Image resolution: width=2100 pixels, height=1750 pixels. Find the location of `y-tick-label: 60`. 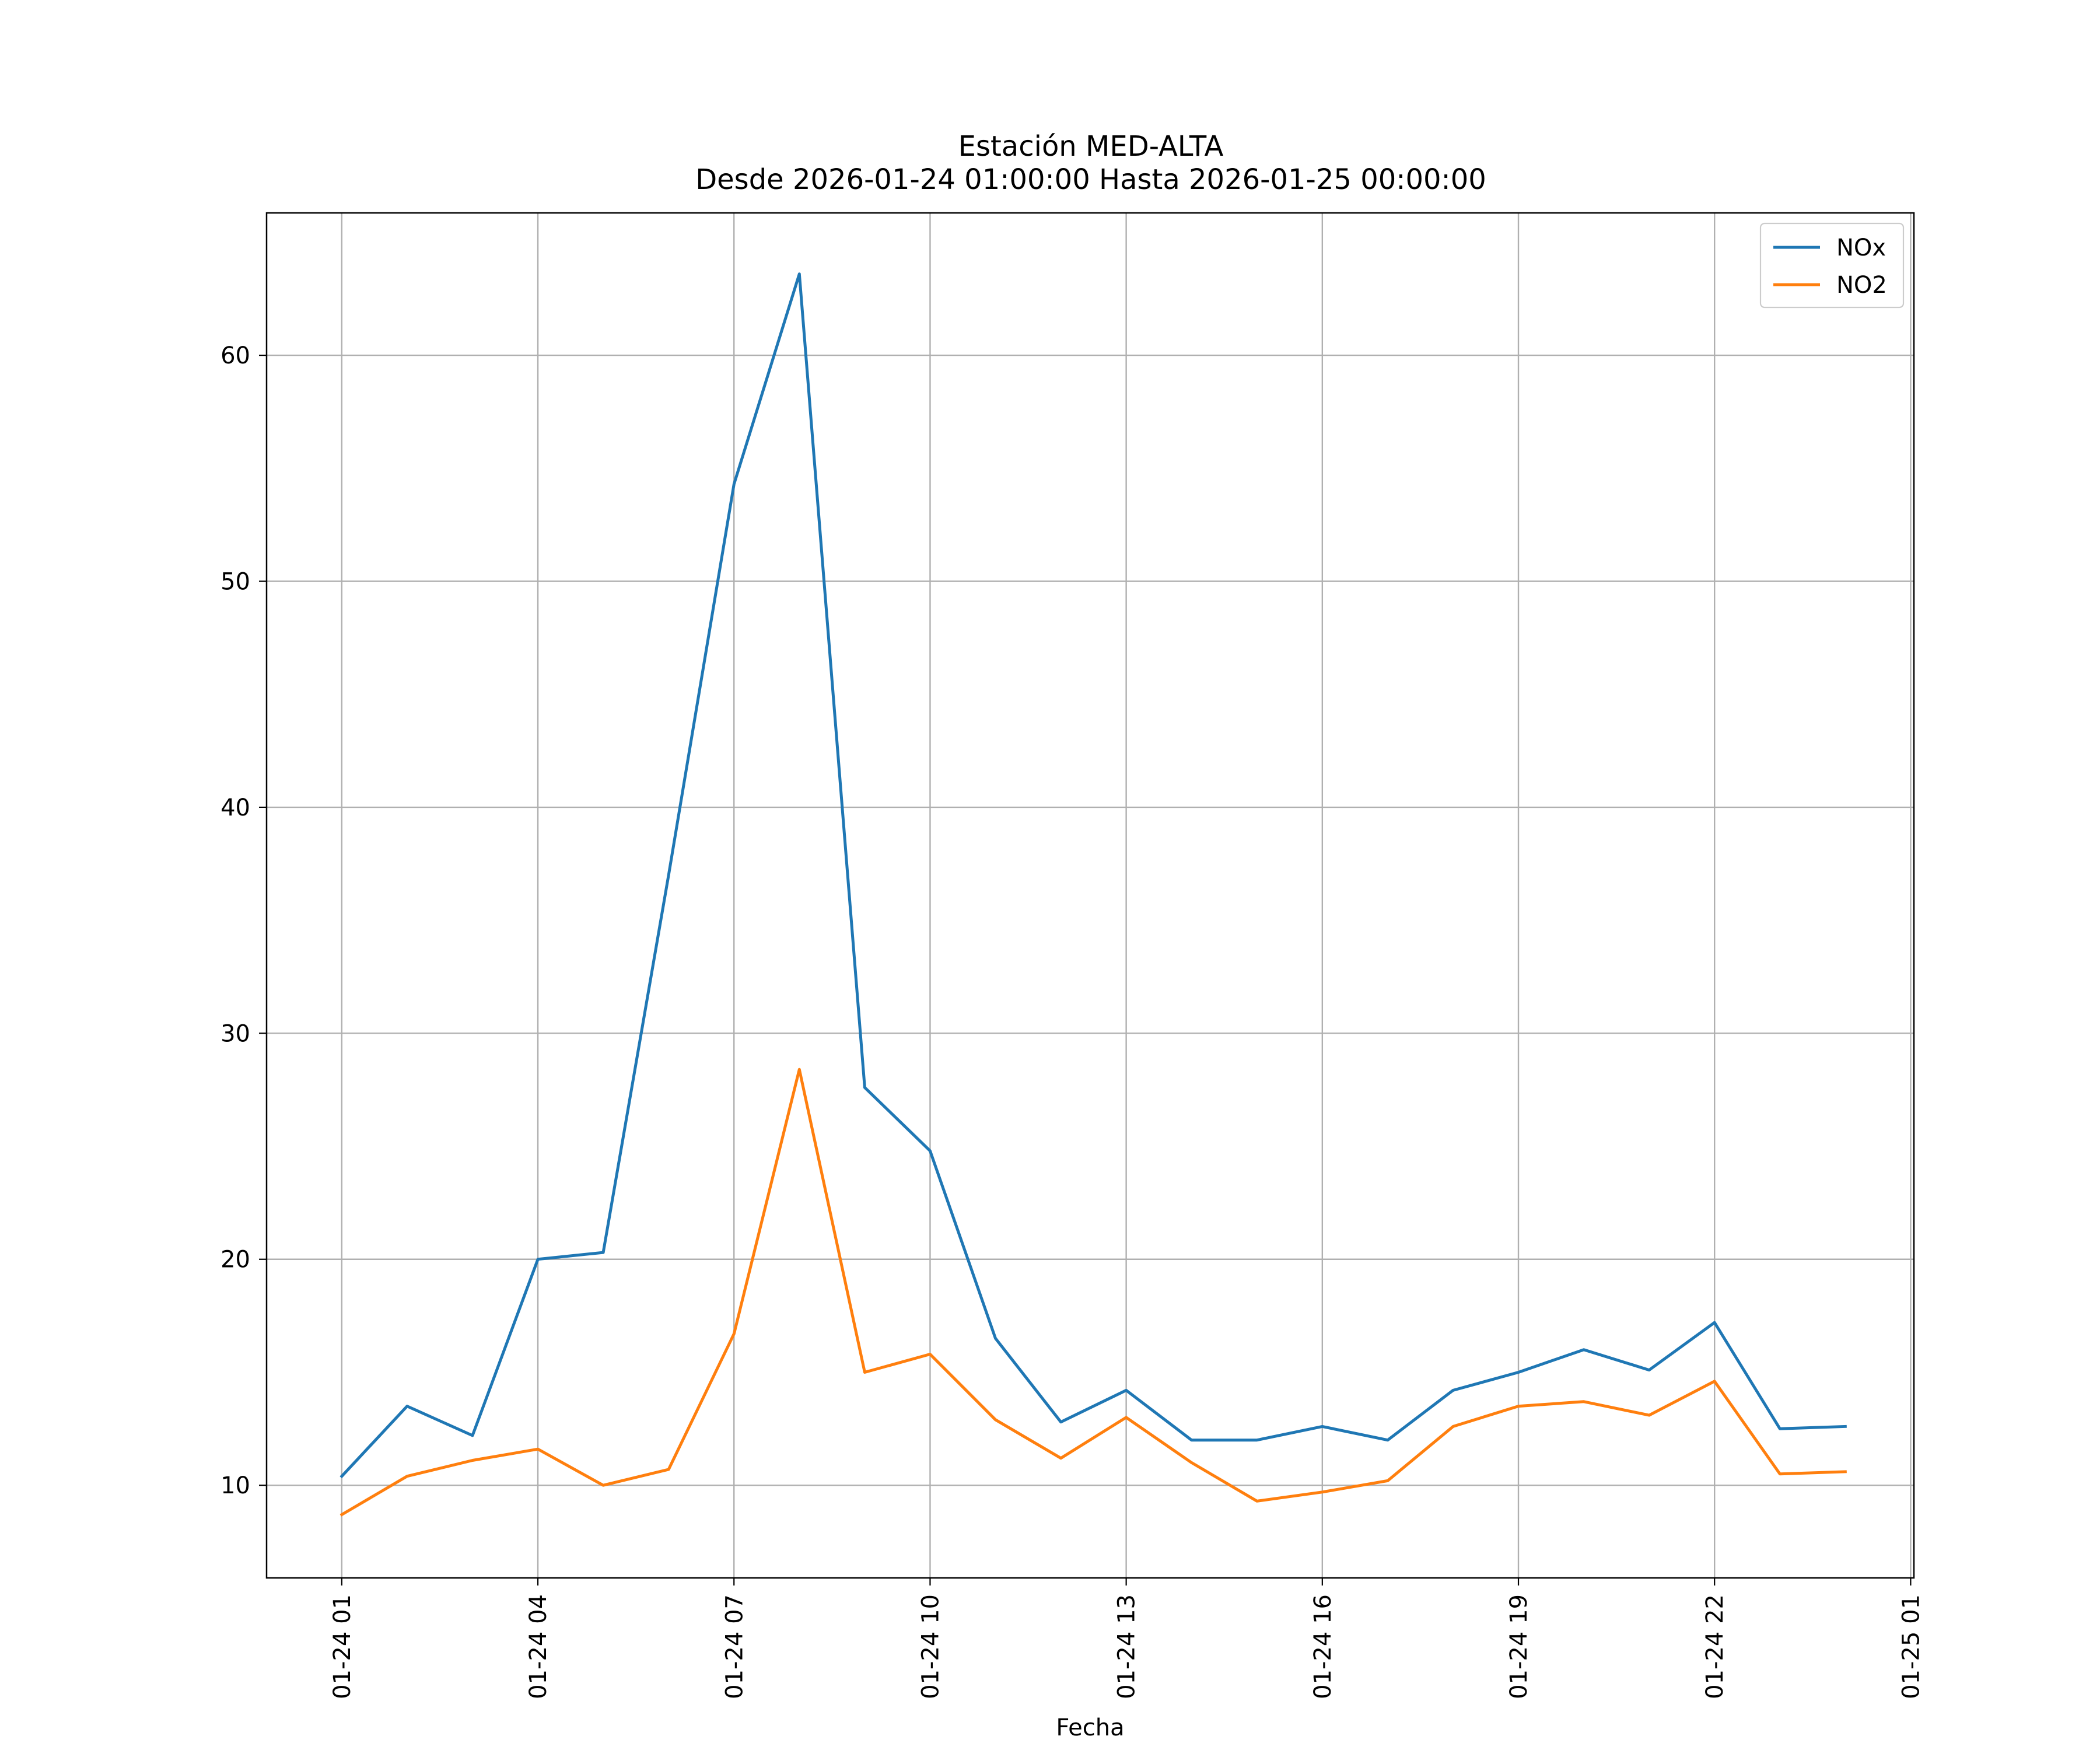

y-tick-label: 60 is located at coordinates (235, 356).